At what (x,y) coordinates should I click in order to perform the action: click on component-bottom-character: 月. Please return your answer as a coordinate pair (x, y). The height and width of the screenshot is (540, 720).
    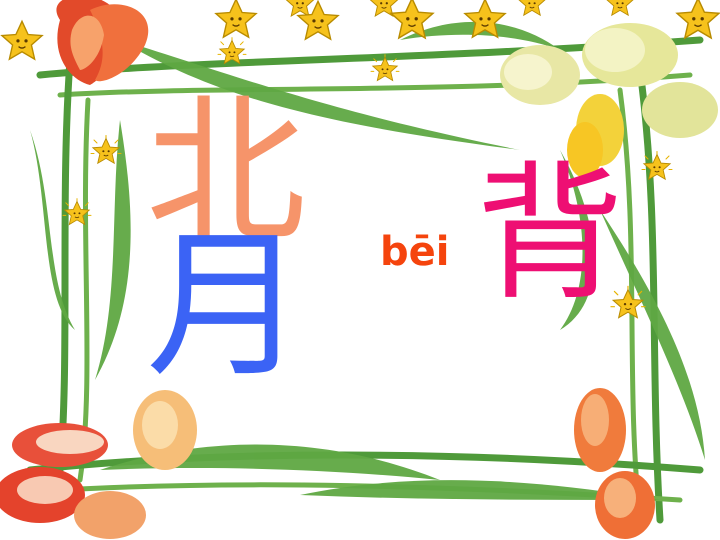
    Looking at the image, I should click on (226, 305).